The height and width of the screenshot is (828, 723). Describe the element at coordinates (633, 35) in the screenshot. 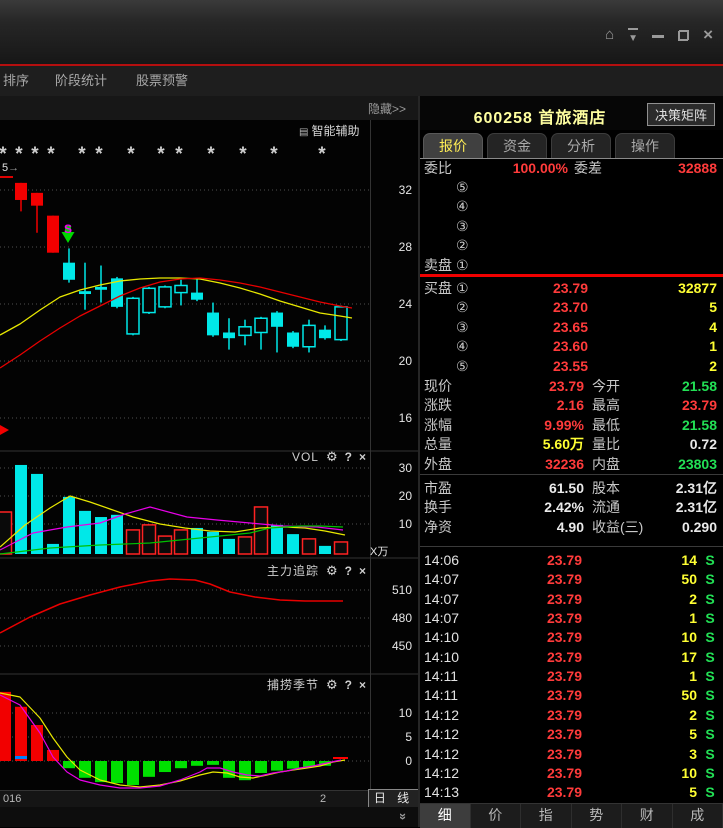

I see `dropdown-icon: ▼` at that location.